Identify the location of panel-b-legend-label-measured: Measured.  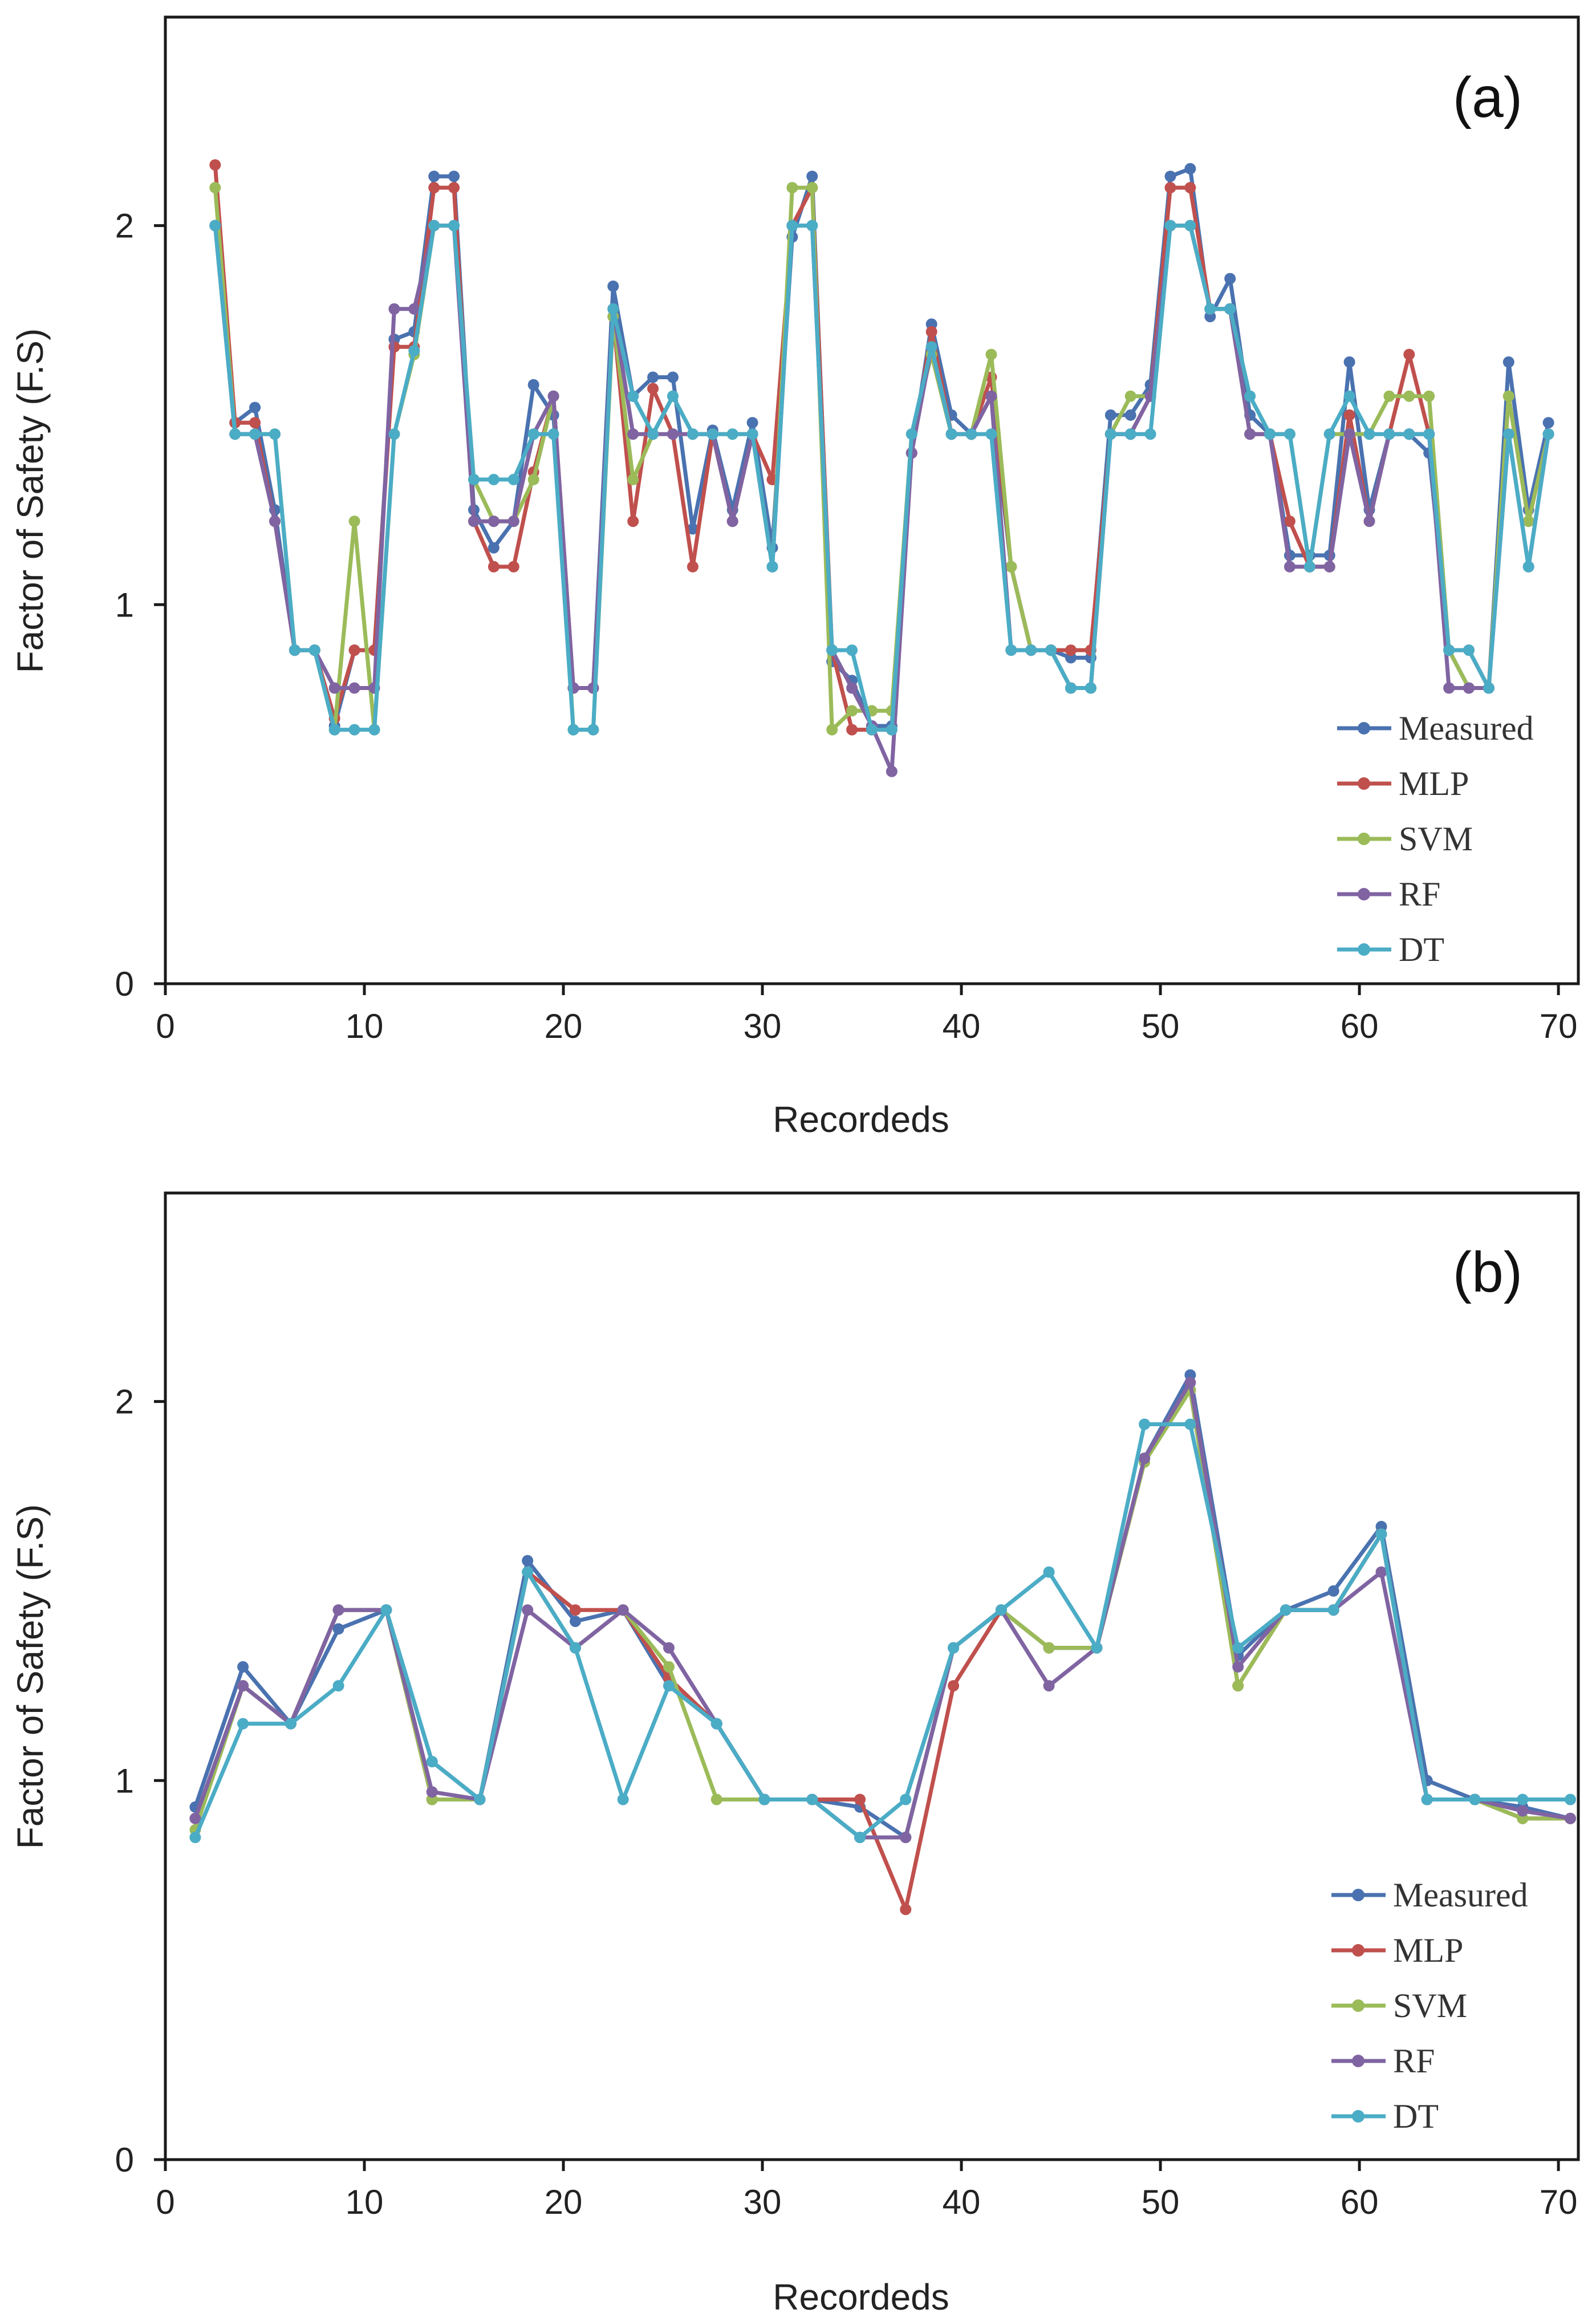
(1460, 1895).